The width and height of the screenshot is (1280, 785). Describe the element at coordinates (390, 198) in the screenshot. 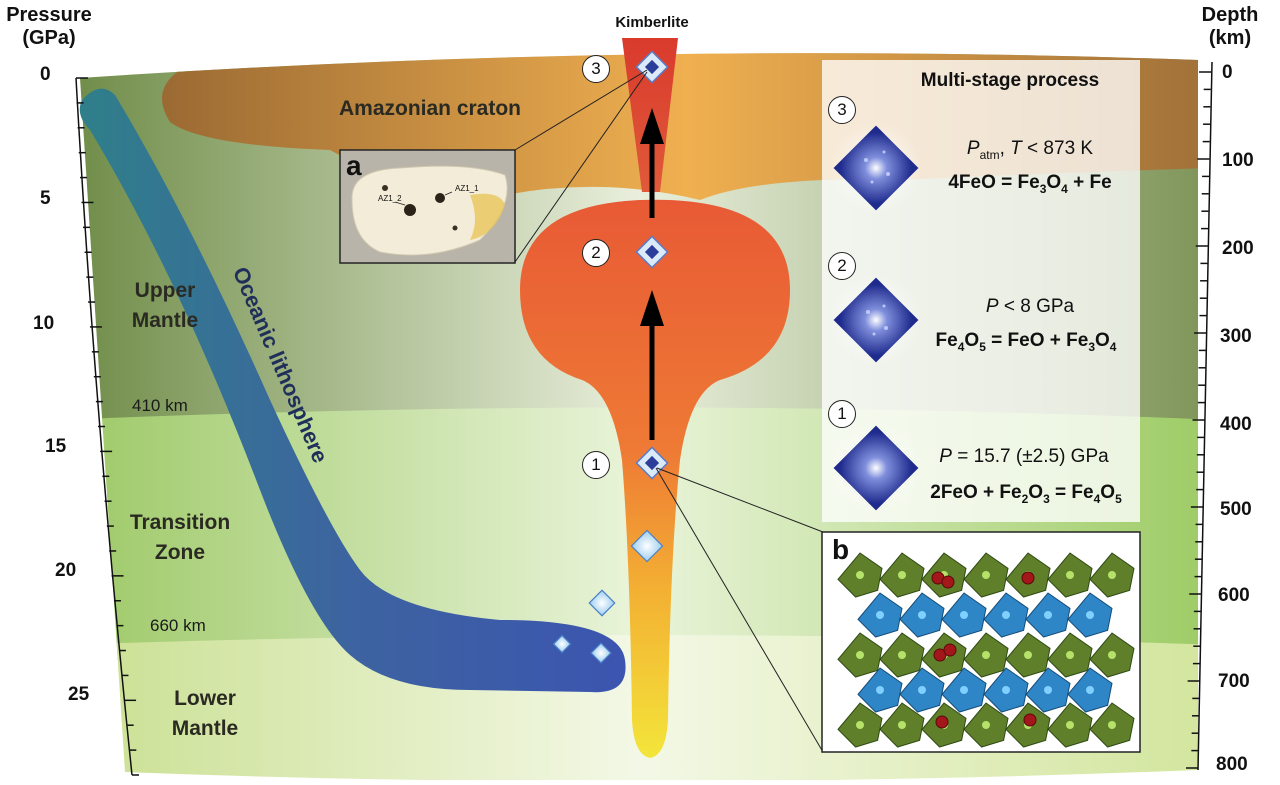

I see `inclusion-az1-2-label: AZ1_2` at that location.